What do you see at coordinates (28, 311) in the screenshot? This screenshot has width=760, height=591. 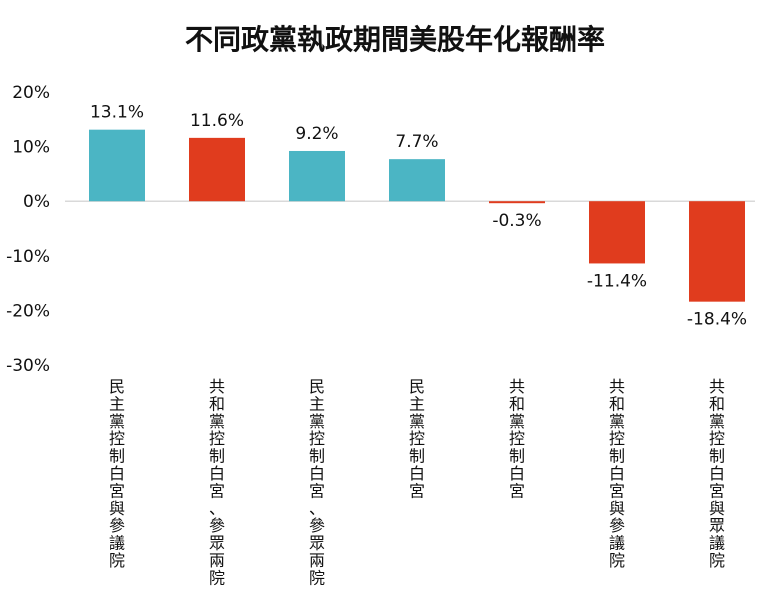 I see `y-tick-label: -20%` at bounding box center [28, 311].